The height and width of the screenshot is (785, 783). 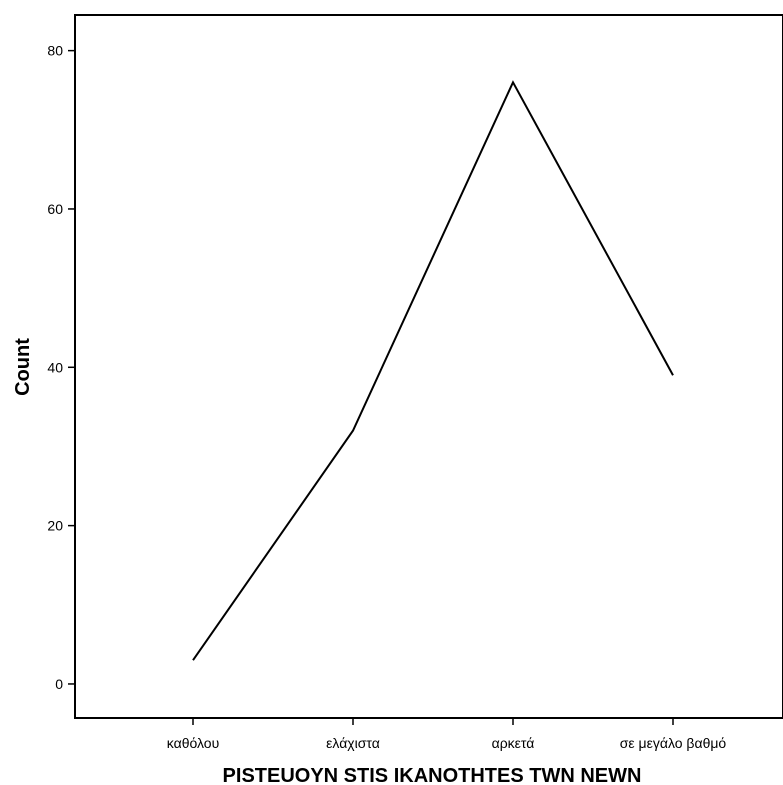 I want to click on y-tick-label: 60, so click(x=55, y=209).